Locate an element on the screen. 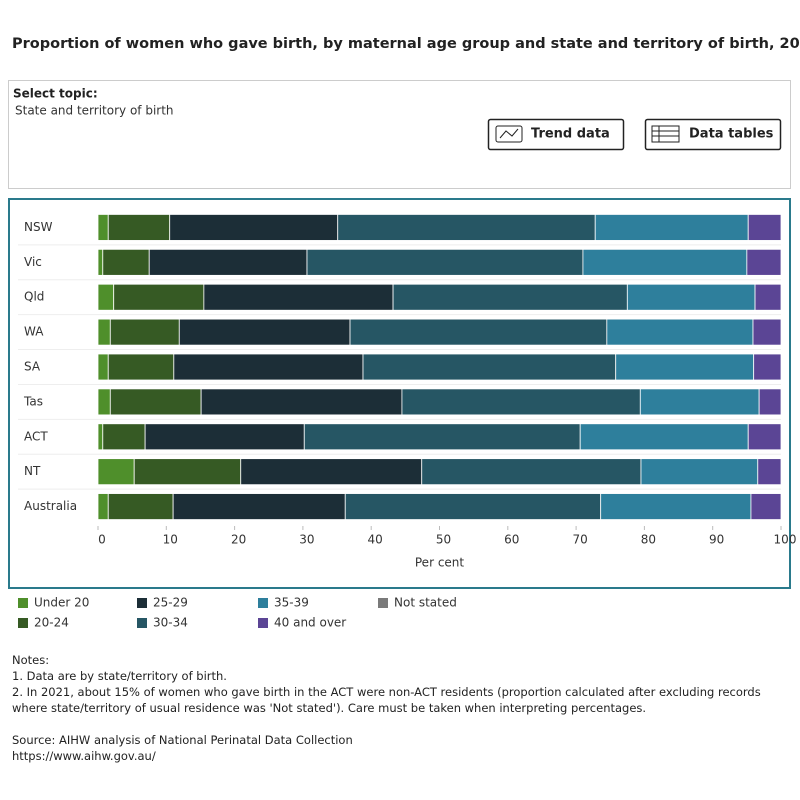  note: 1. Data are by state/territory of birth. is located at coordinates (119, 676).